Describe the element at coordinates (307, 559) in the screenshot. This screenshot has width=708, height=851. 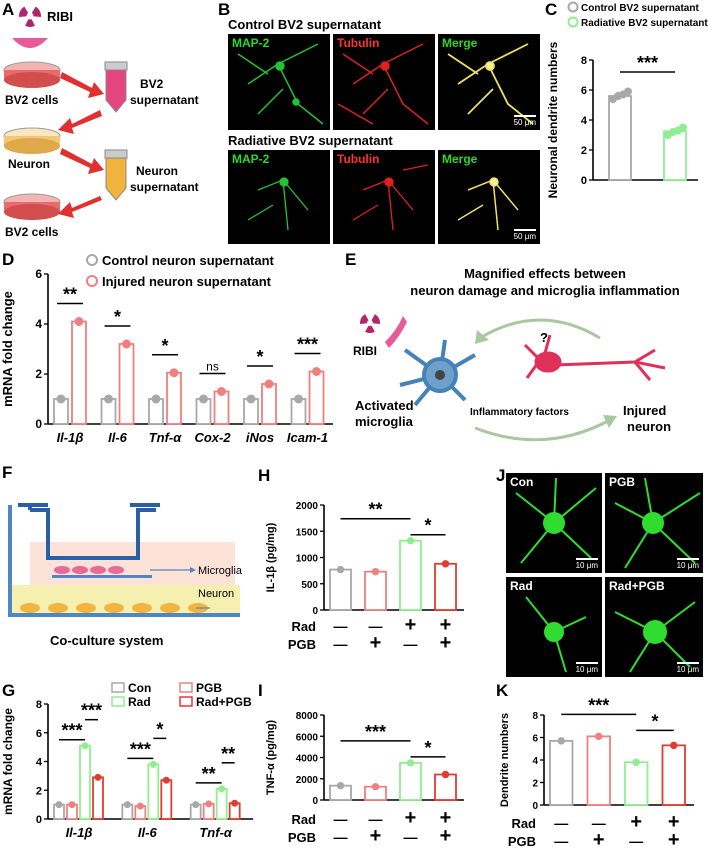
I see `y-tick-label: 1000` at that location.